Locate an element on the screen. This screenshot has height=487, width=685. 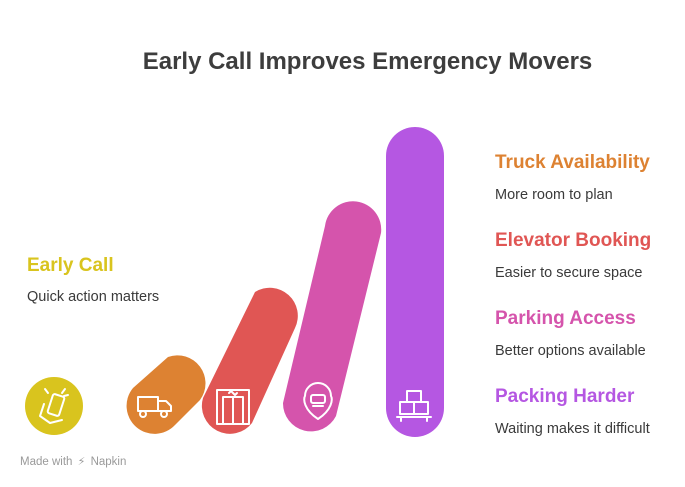
circle-early-call is located at coordinates (54, 406).